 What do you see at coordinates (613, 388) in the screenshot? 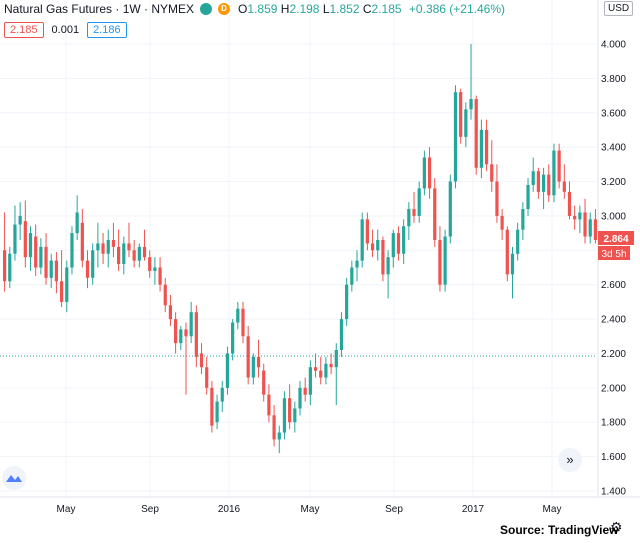
I see `y-tick-label: 2.000` at bounding box center [613, 388].